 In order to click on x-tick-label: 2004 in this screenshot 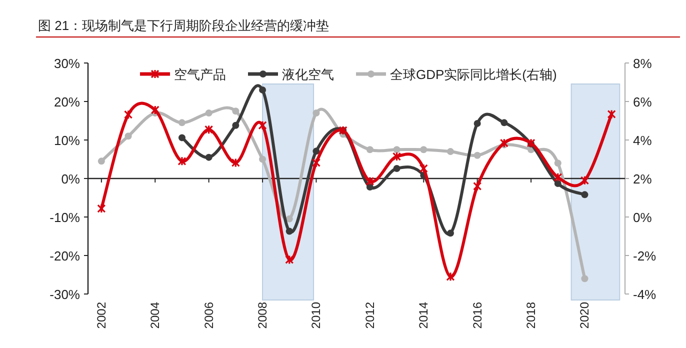, I will do `click(155, 315)`.